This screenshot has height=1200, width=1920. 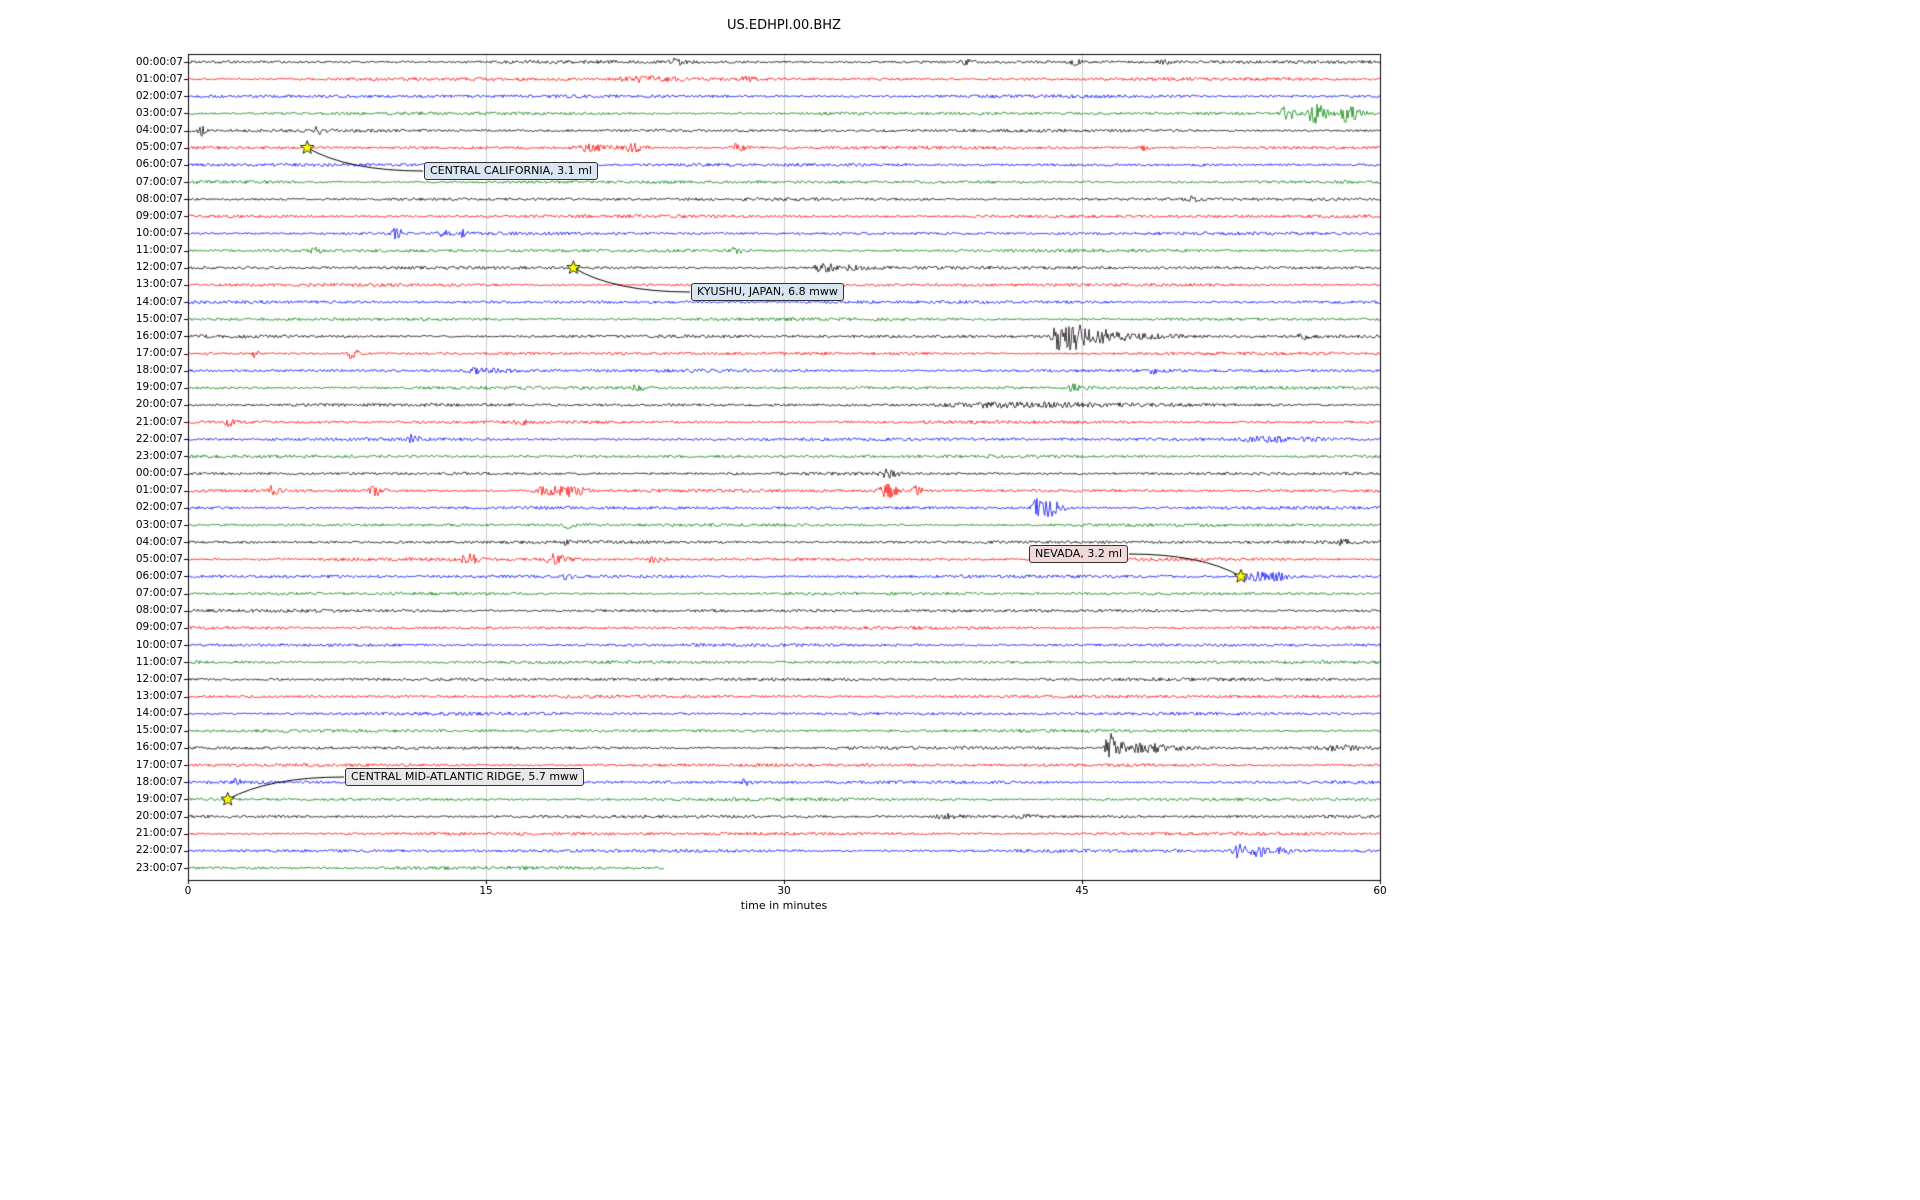 What do you see at coordinates (486, 891) in the screenshot?
I see `x-tick-label: 15` at bounding box center [486, 891].